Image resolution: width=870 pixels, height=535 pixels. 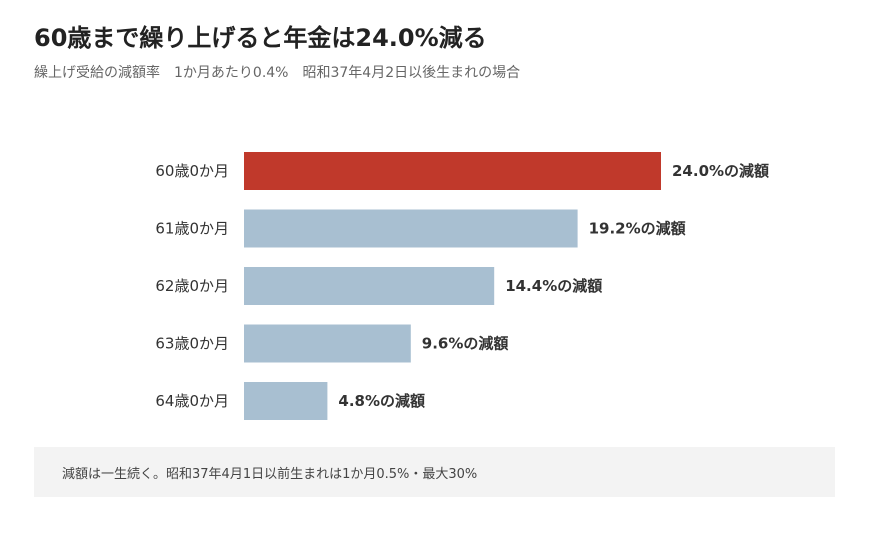 I want to click on footnote-text: 減額は一生続く。昭和37年4月1日以前生まれは1か月0.5%・最大30%, so click(x=270, y=474).